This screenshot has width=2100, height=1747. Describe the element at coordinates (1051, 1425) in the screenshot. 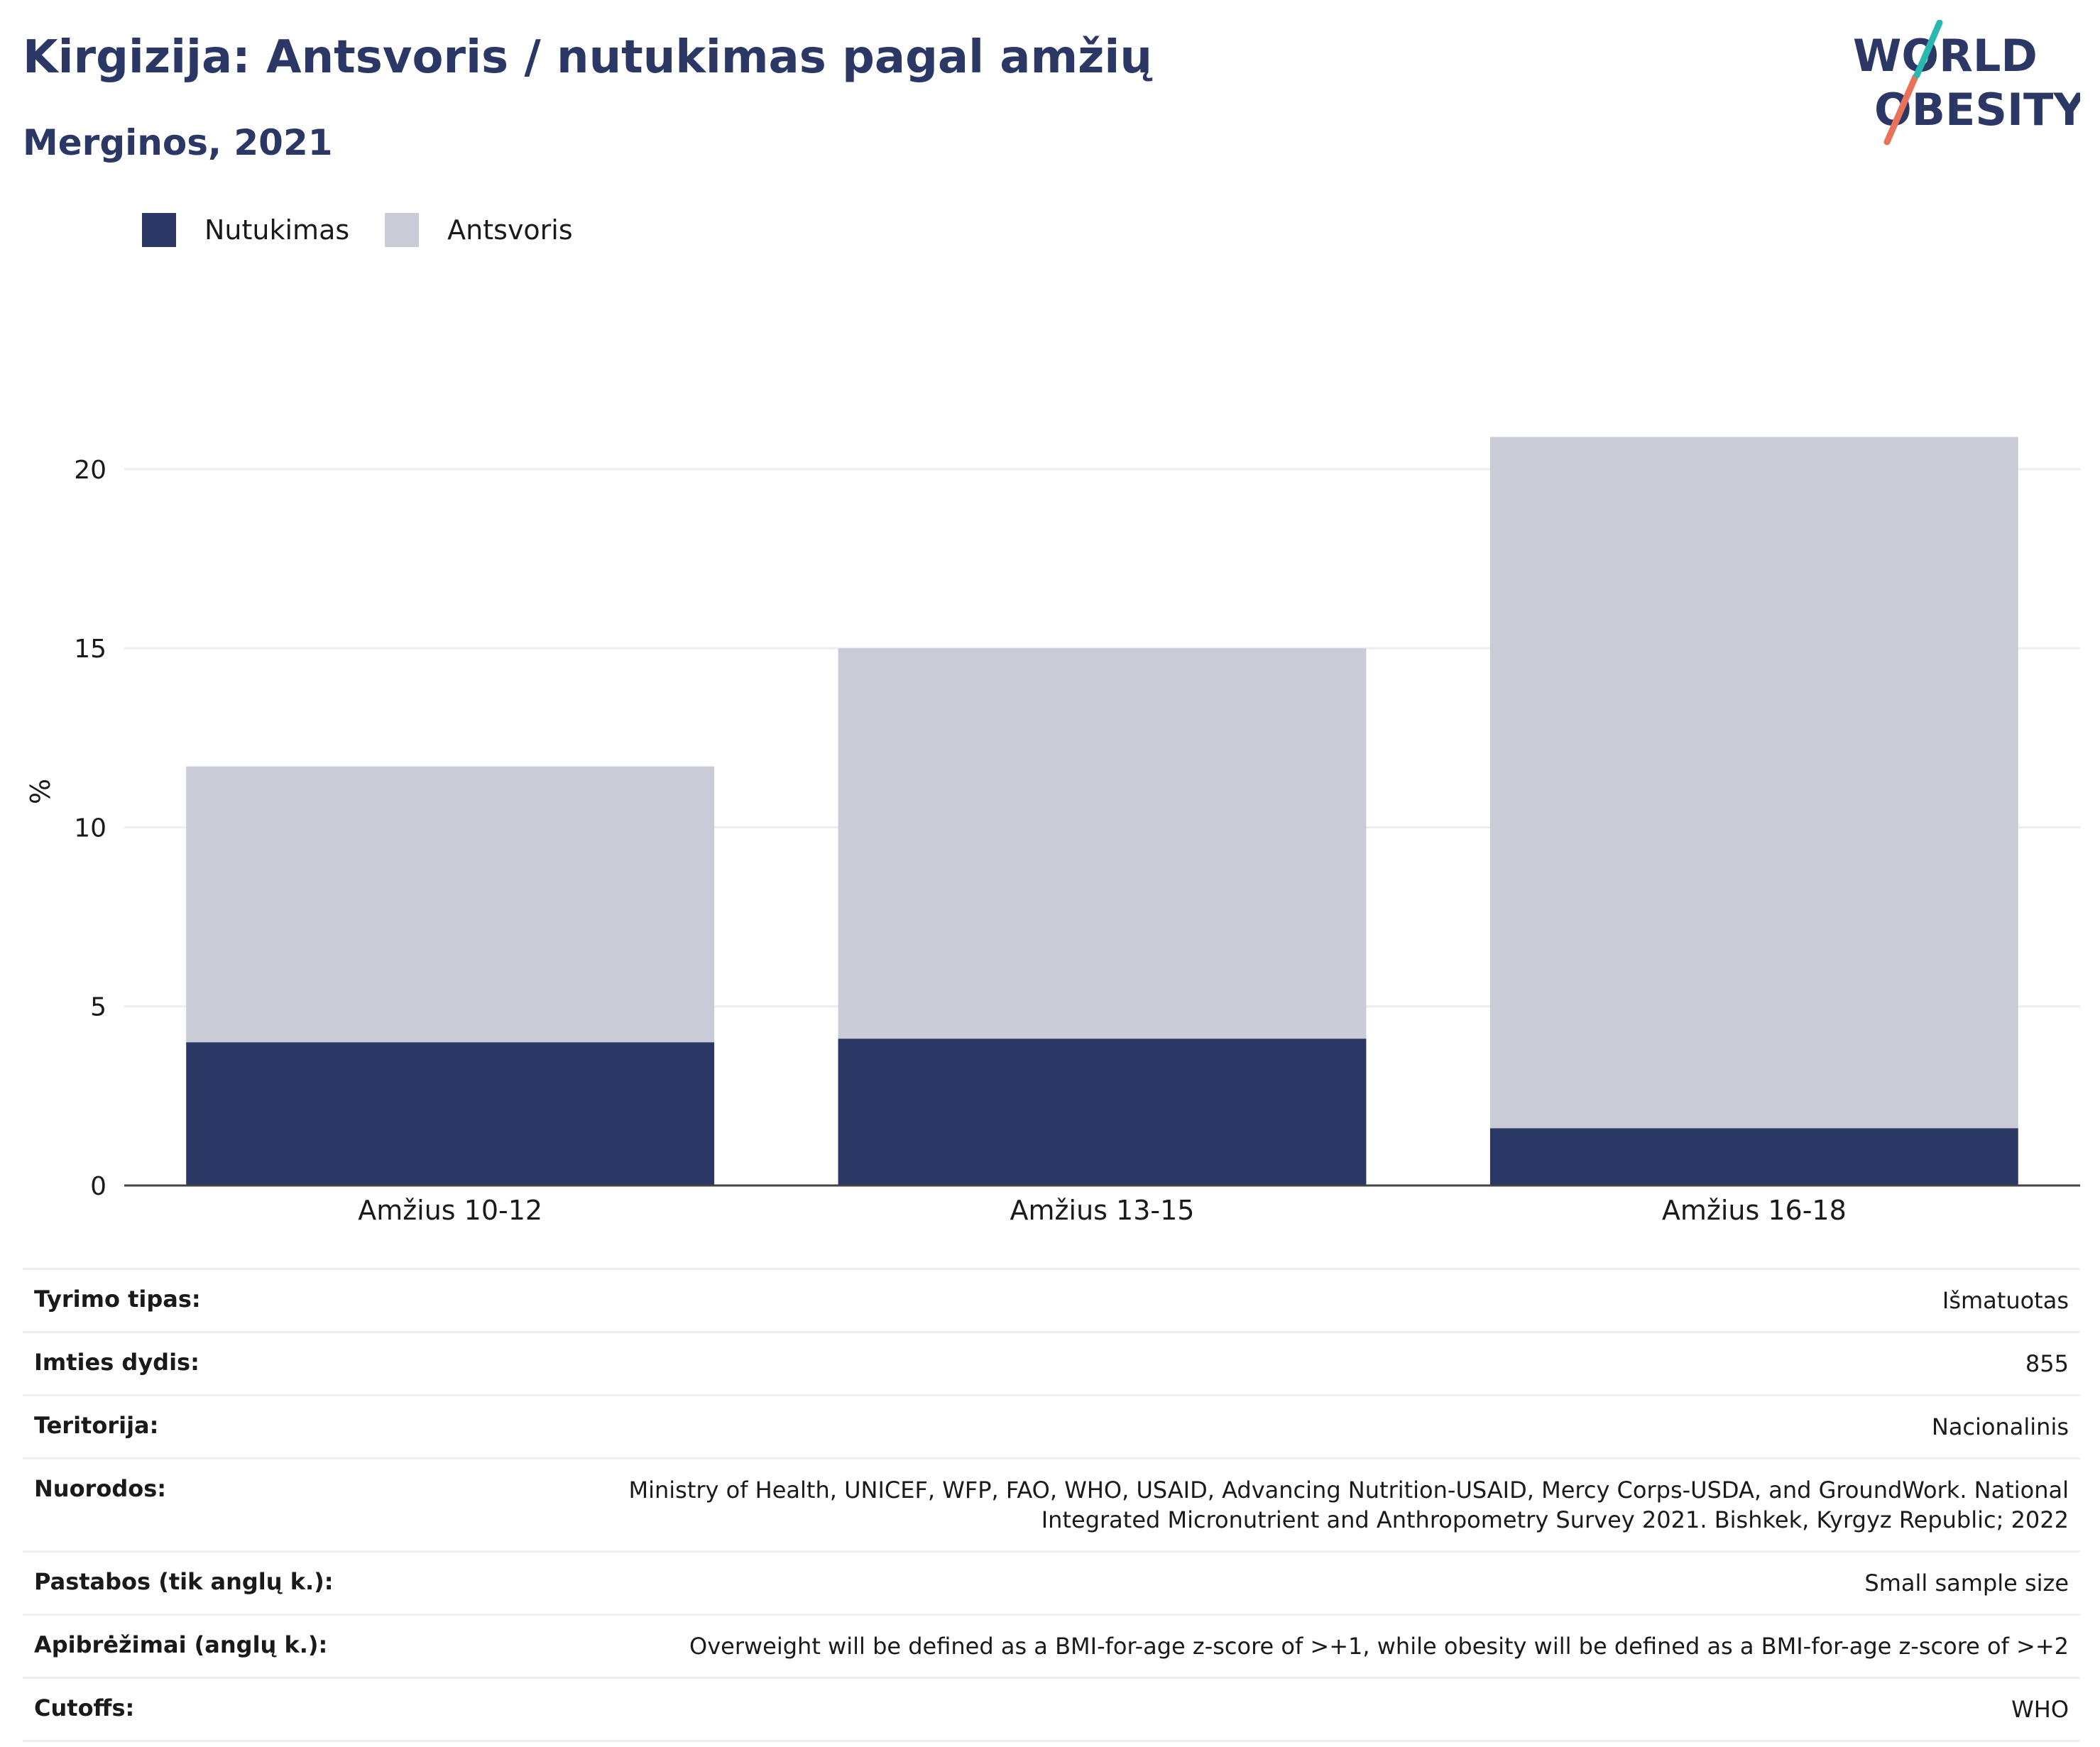

I see `info-row-territory: Teritorija: Nacionalinis` at that location.